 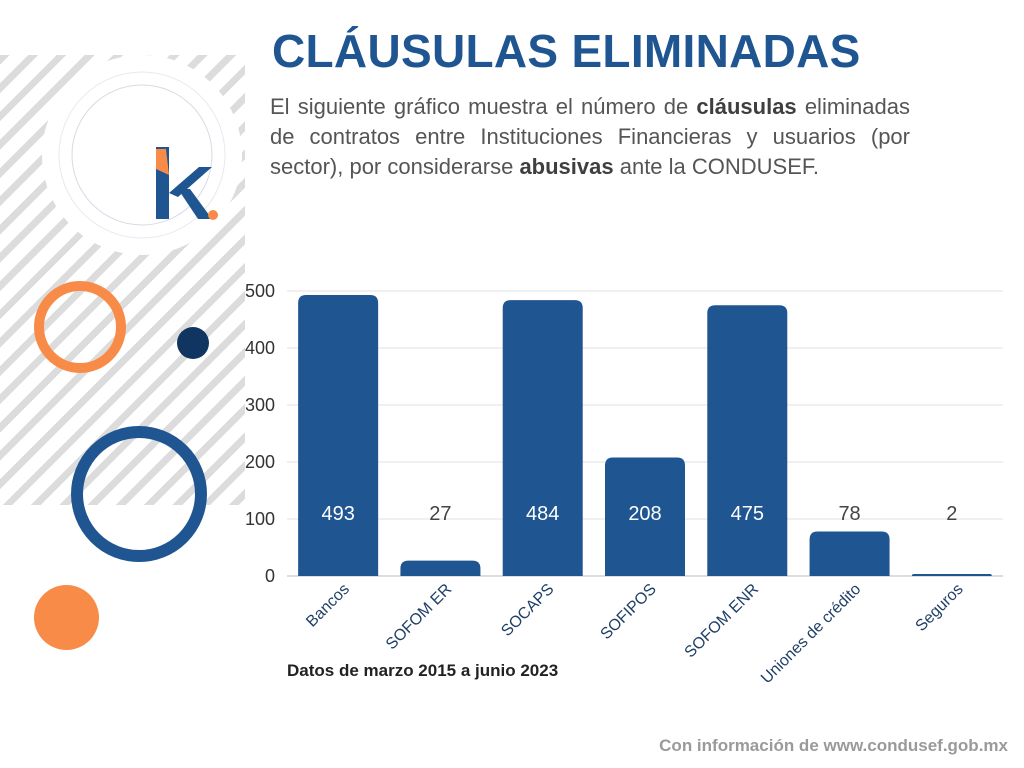 I want to click on intro-bold-2: abusivas, so click(x=566, y=166).